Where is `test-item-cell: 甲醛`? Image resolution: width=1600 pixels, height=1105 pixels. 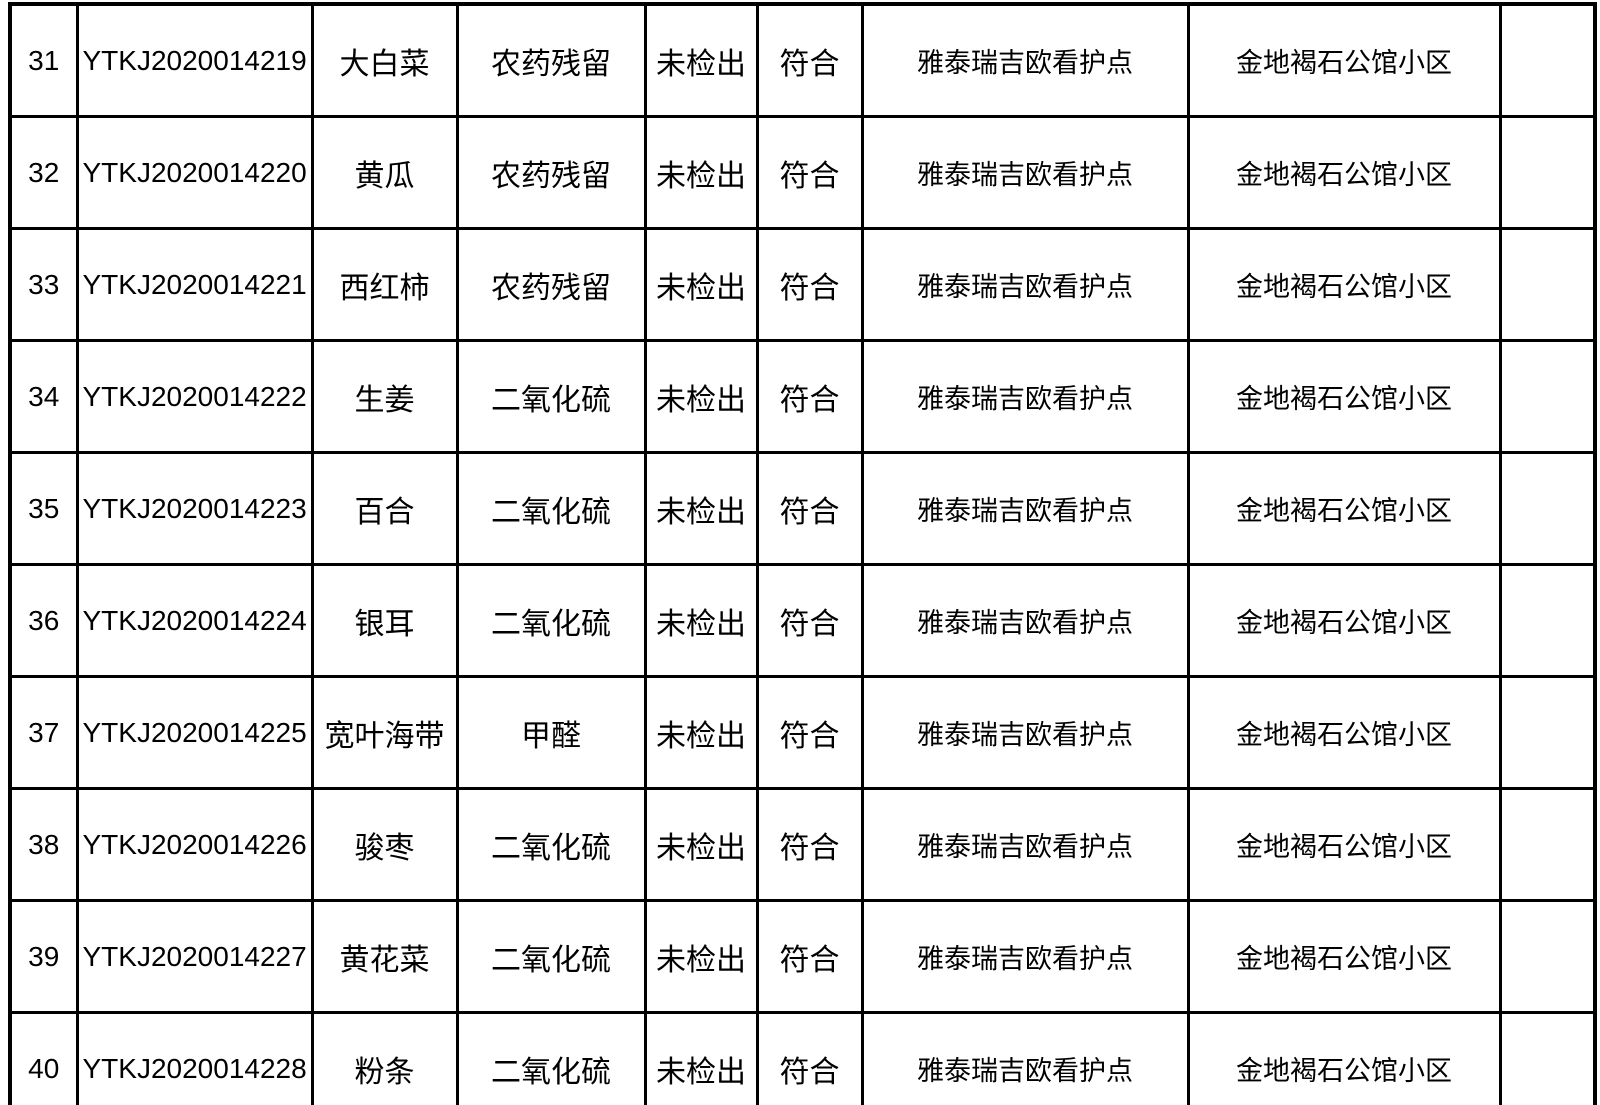 test-item-cell: 甲醛 is located at coordinates (551, 732).